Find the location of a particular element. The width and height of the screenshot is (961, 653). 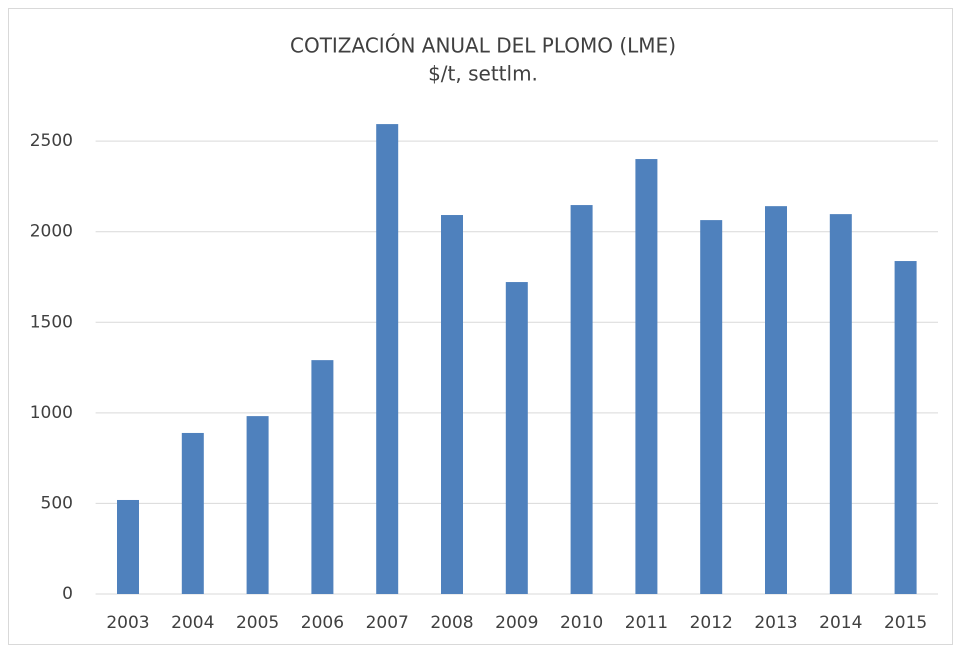

x-tick-label: 2007 is located at coordinates (387, 623).